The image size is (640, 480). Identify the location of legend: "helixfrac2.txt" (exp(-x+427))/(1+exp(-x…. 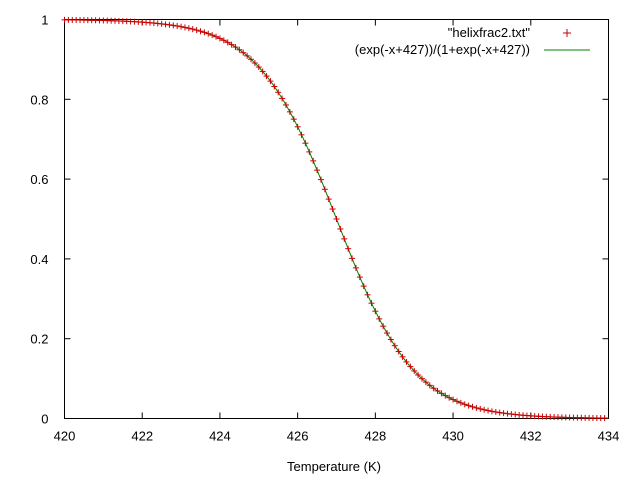
(472, 41).